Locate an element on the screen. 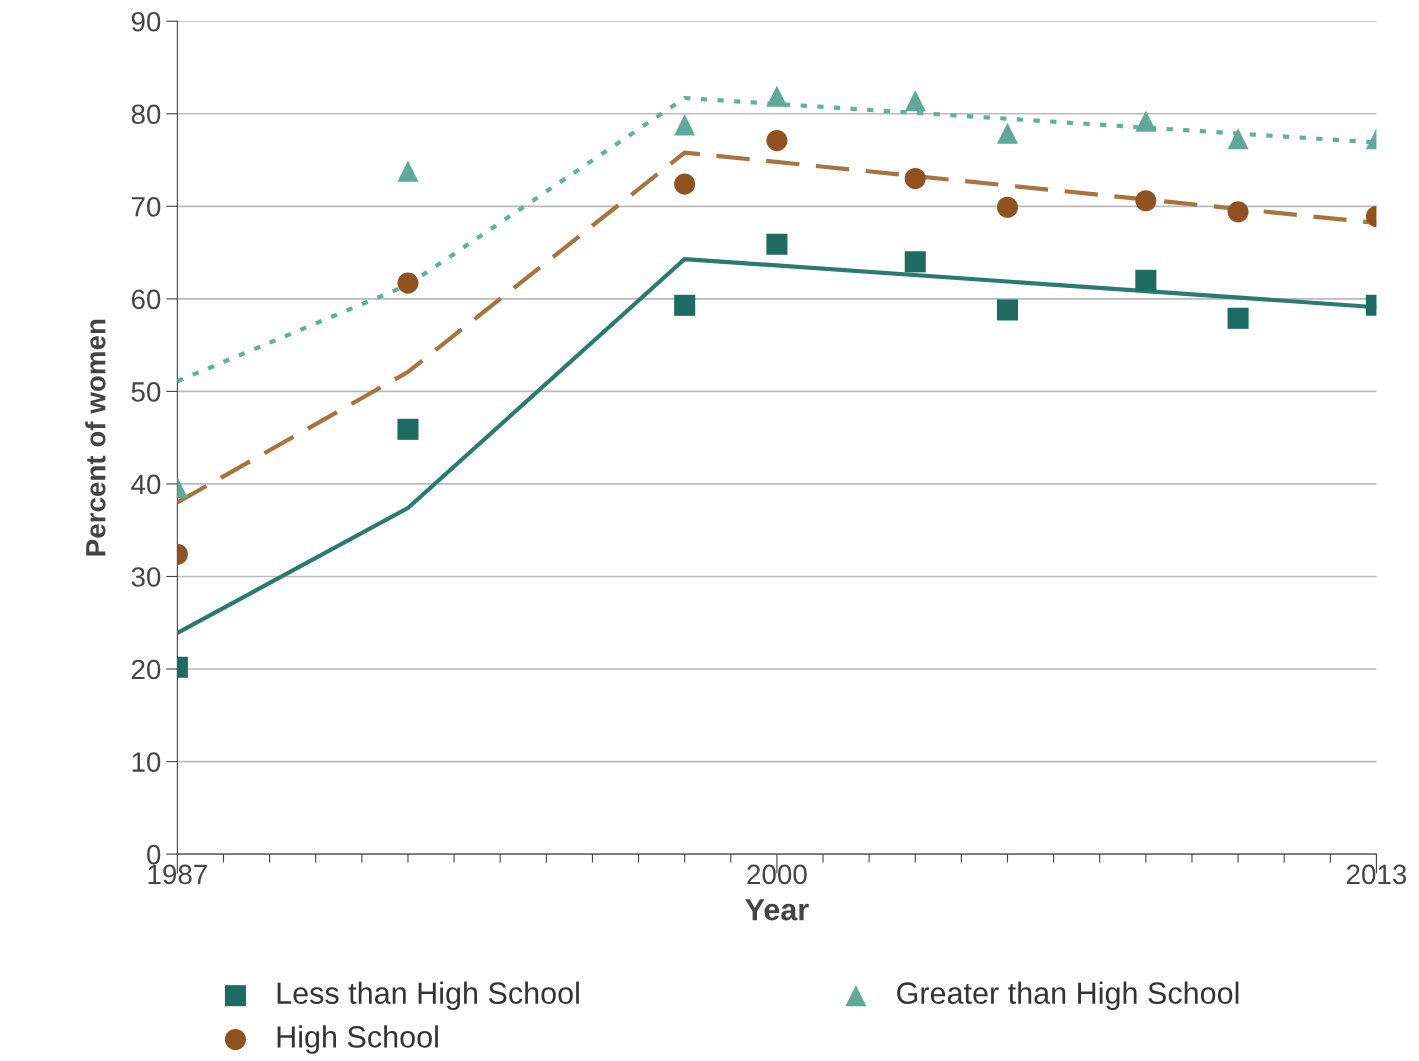 The image size is (1419, 1061). x-tick-label: 1987 is located at coordinates (177, 874).